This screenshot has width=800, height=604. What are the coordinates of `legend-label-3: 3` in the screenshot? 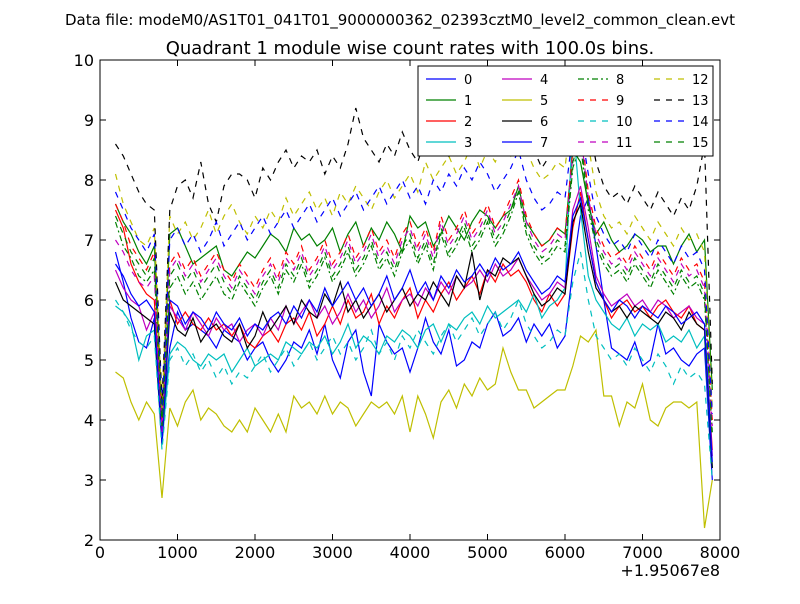 It's located at (468, 143).